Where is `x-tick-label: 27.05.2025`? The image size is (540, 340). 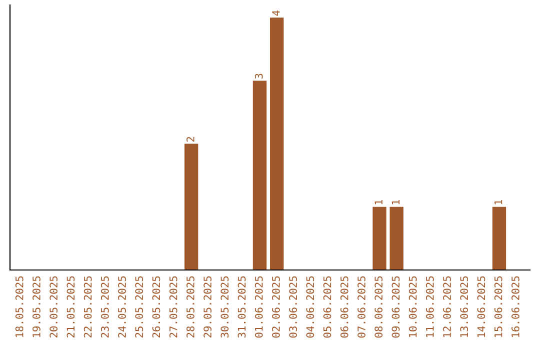 x-tick-label: 27.05.2025 is located at coordinates (173, 307).